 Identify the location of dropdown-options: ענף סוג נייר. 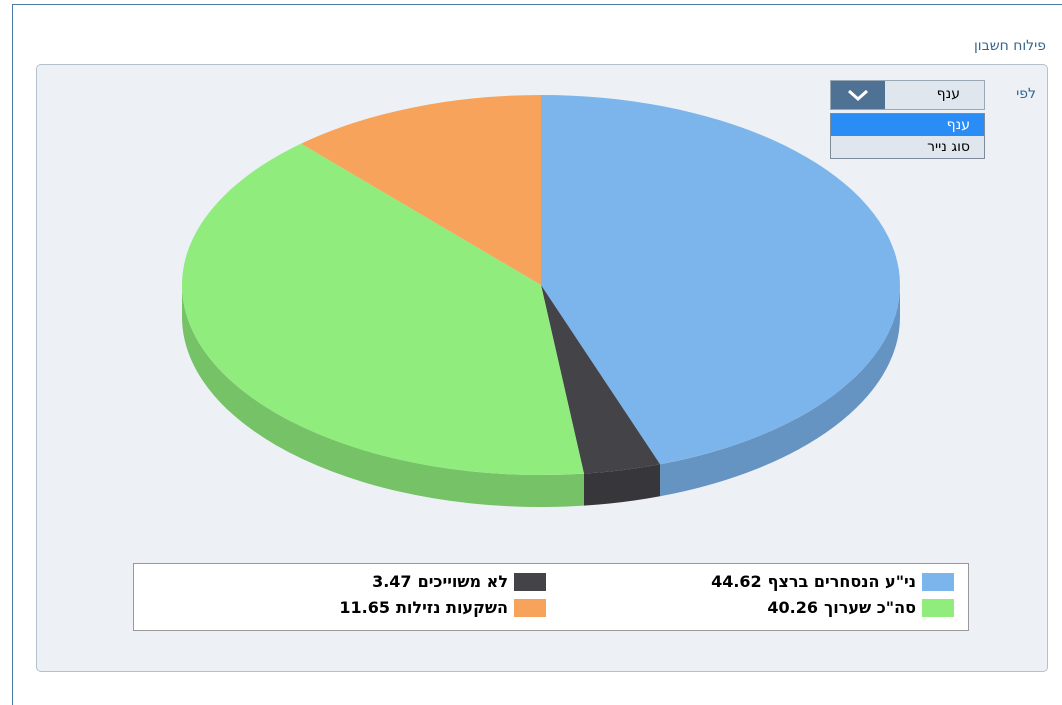
(907, 136).